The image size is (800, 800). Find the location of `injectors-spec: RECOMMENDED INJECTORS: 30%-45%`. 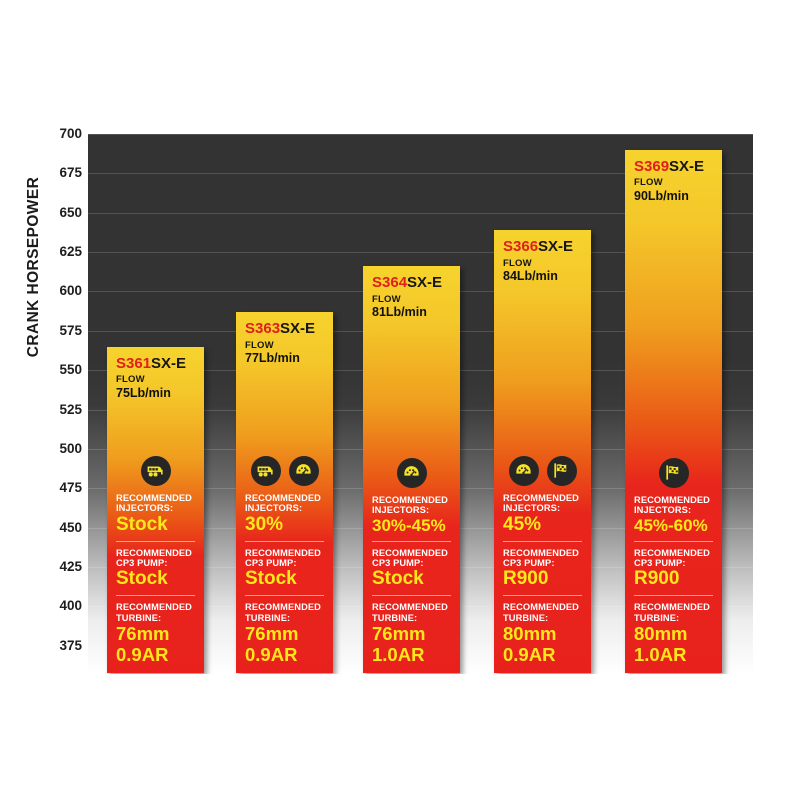

injectors-spec: RECOMMENDED INJECTORS: 30%-45% is located at coordinates (411, 515).